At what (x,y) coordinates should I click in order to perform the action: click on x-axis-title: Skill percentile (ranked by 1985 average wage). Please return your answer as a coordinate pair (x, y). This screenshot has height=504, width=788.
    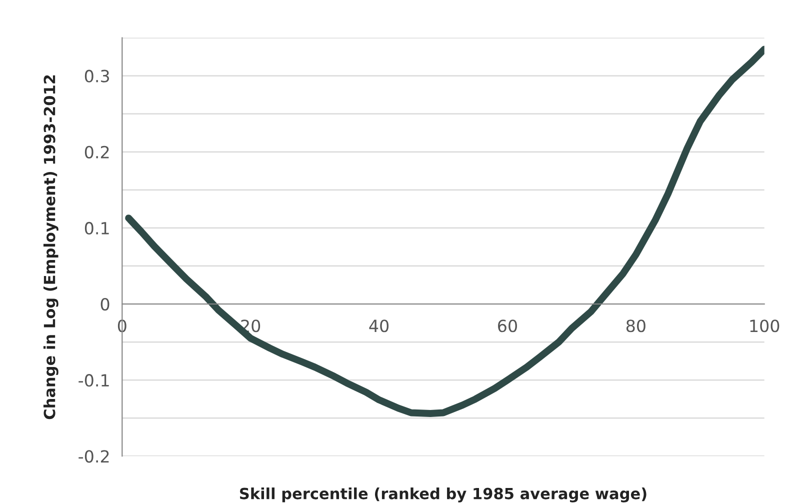
    Looking at the image, I should click on (443, 494).